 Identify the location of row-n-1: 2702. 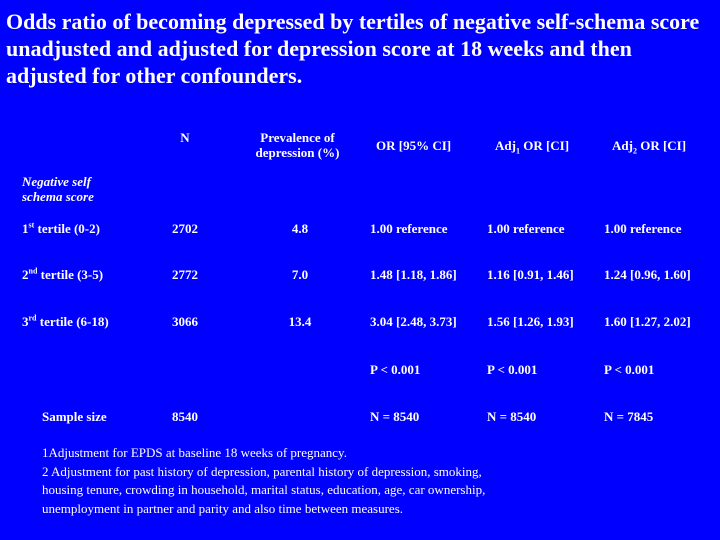
(185, 228).